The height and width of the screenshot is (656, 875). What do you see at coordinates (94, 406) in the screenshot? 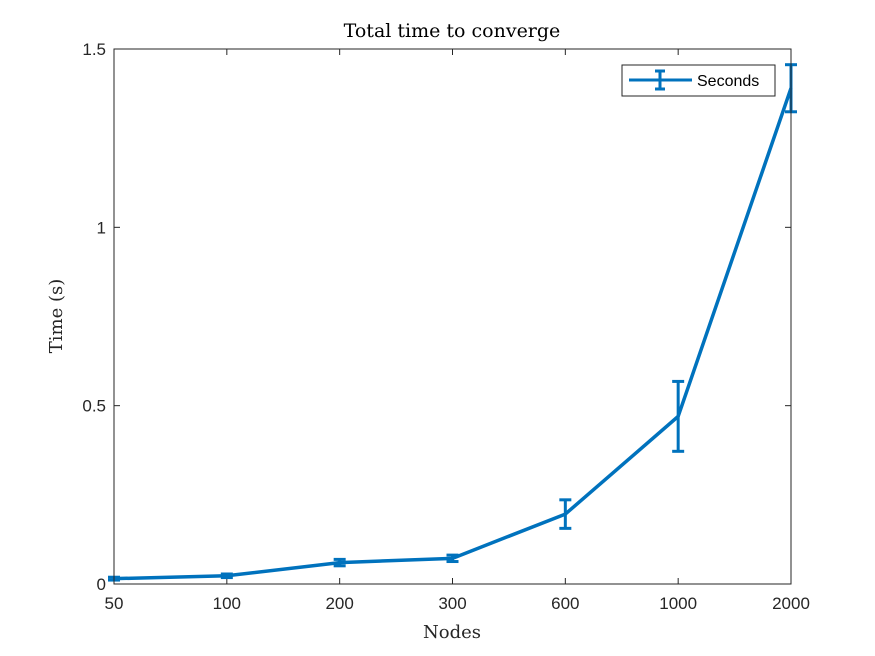
I see `y-tick-label: 0.5` at bounding box center [94, 406].